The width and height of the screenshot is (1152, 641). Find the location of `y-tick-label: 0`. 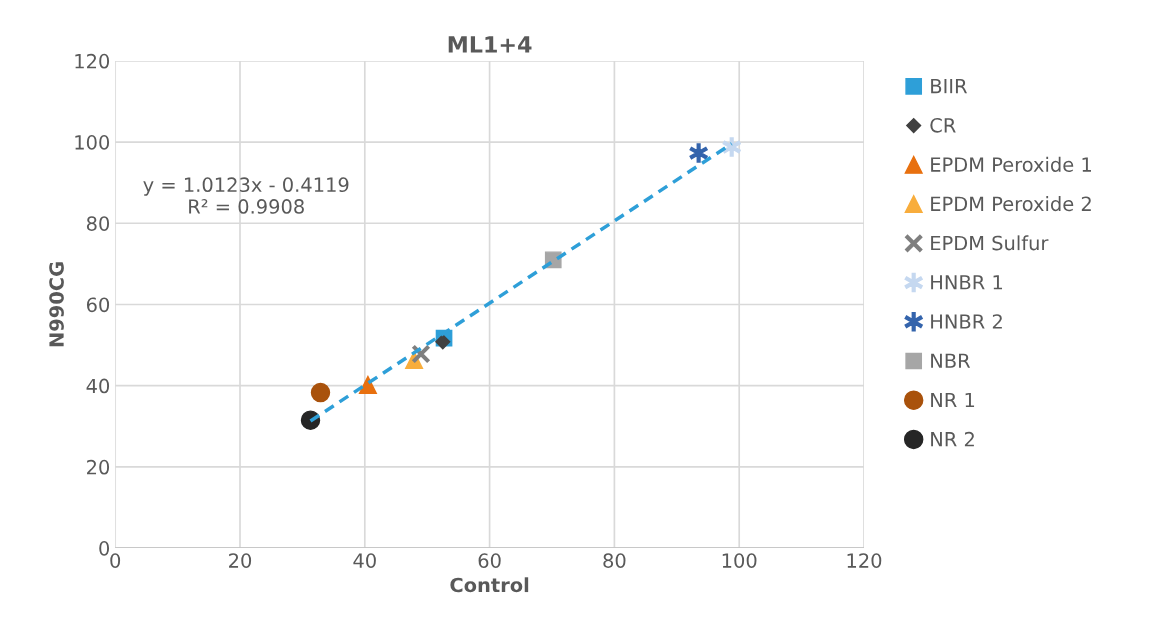

y-tick-label: 0 is located at coordinates (104, 548).